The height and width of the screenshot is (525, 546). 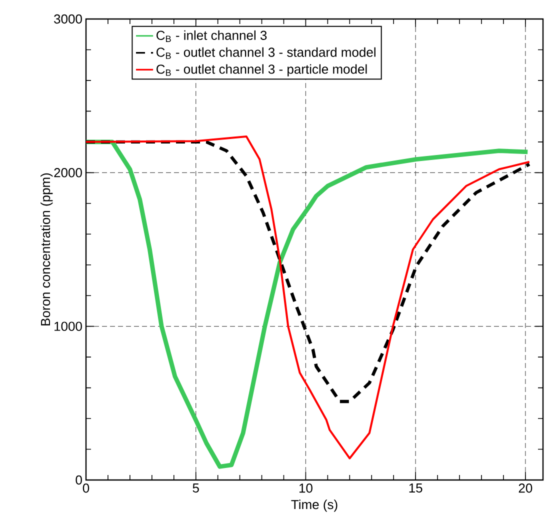 What do you see at coordinates (68, 173) in the screenshot?
I see `y-tick-label: 2000` at bounding box center [68, 173].